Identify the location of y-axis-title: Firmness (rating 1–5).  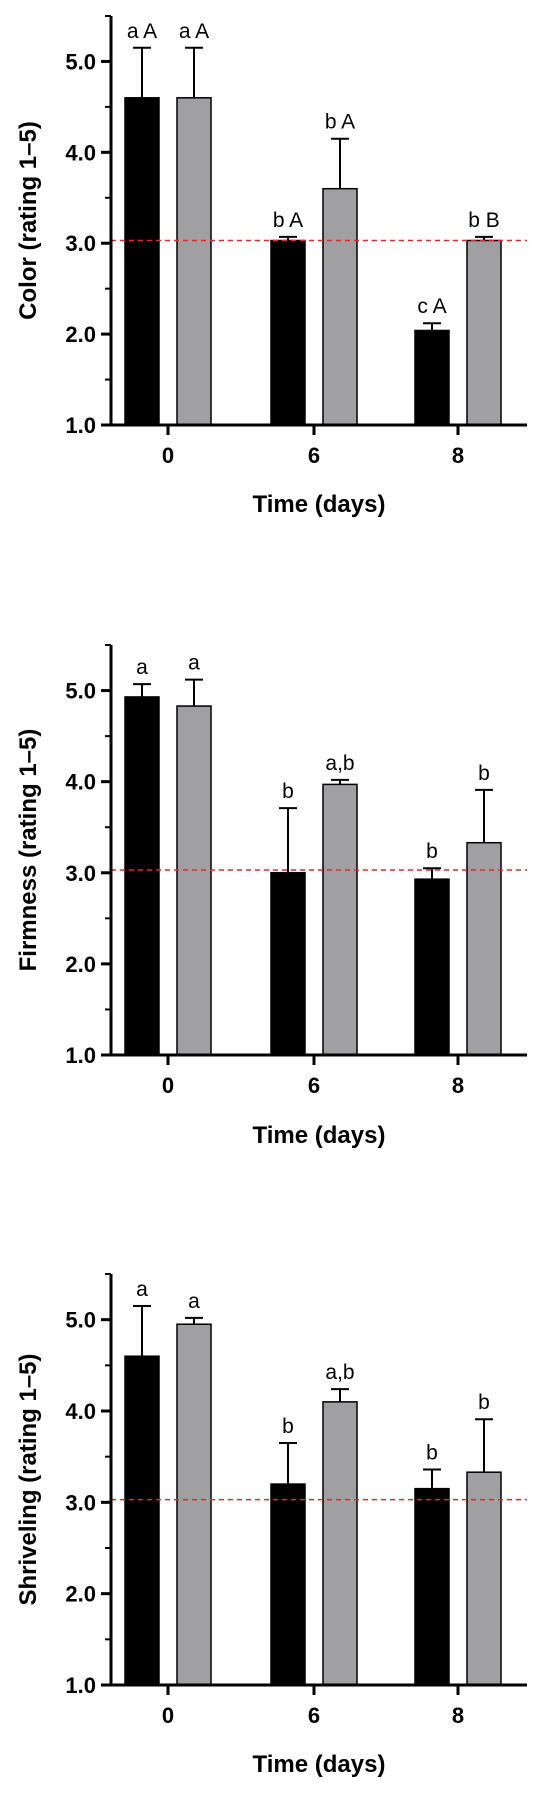
(28, 850).